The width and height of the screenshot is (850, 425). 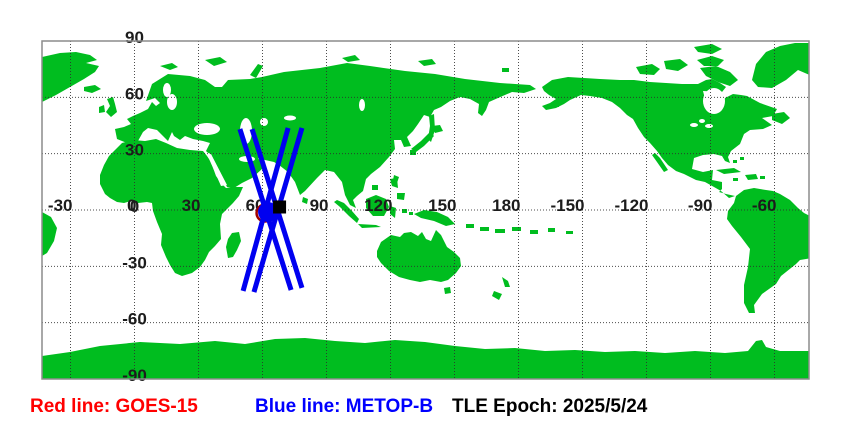 I want to click on legend-tle-epoch: TLE Epoch: 2025/5/24, so click(x=550, y=406).